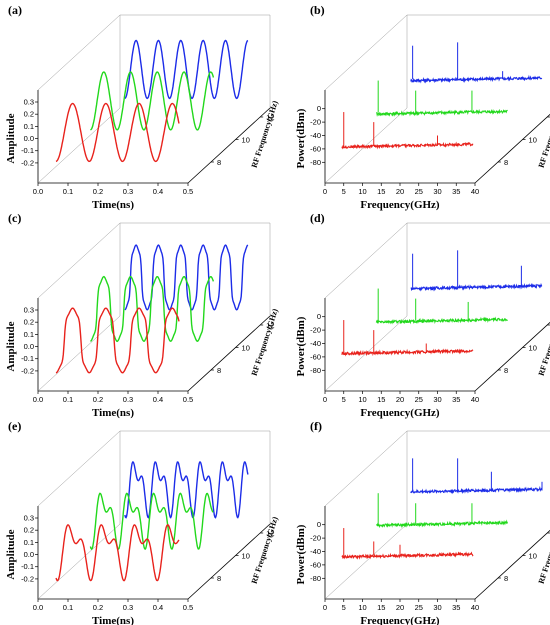 The height and width of the screenshot is (625, 550). Describe the element at coordinates (14, 426) in the screenshot. I see `panel-label: (e)` at that location.